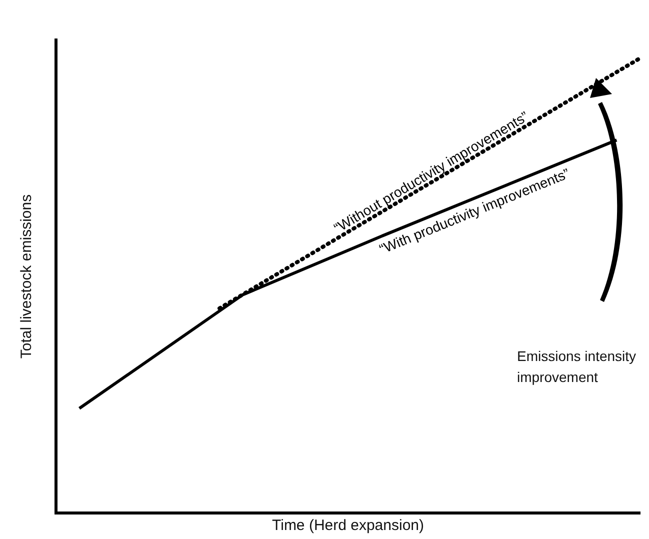 This screenshot has width=649, height=539. I want to click on annotation: Emissions intensity improvement, so click(577, 367).